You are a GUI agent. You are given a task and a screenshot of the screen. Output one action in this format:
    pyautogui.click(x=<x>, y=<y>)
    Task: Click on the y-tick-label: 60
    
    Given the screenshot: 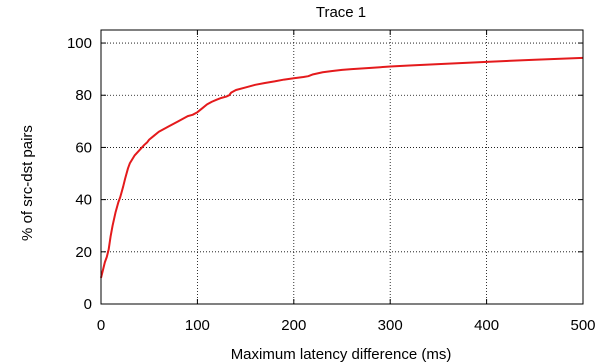 What is the action you would take?
    pyautogui.click(x=83, y=147)
    